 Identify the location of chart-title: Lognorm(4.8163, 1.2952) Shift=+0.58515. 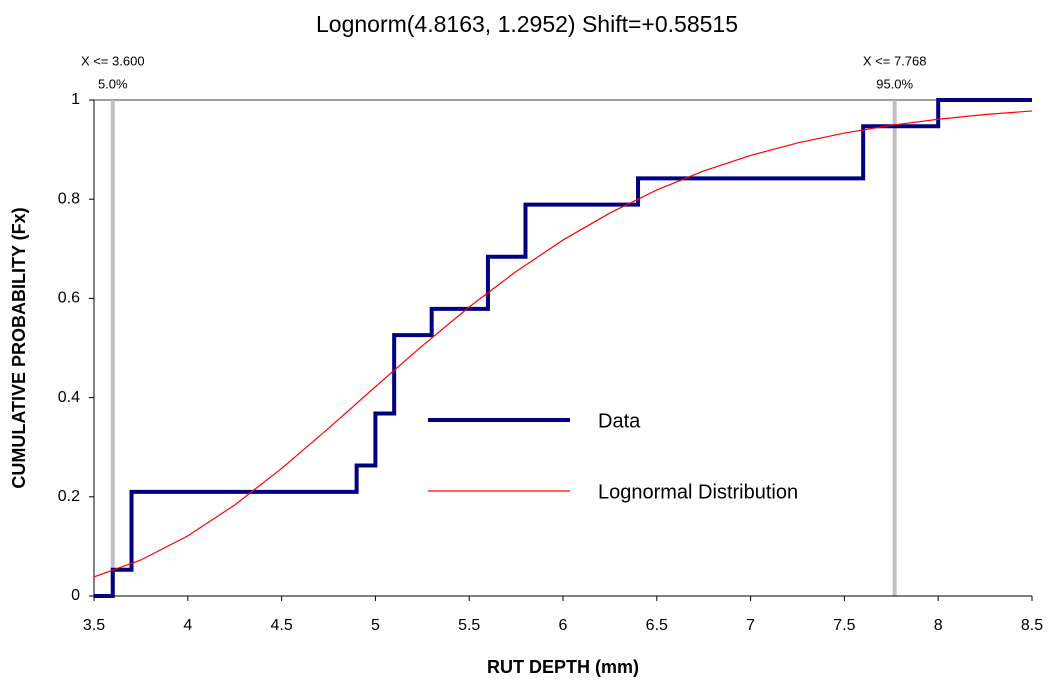
(527, 24).